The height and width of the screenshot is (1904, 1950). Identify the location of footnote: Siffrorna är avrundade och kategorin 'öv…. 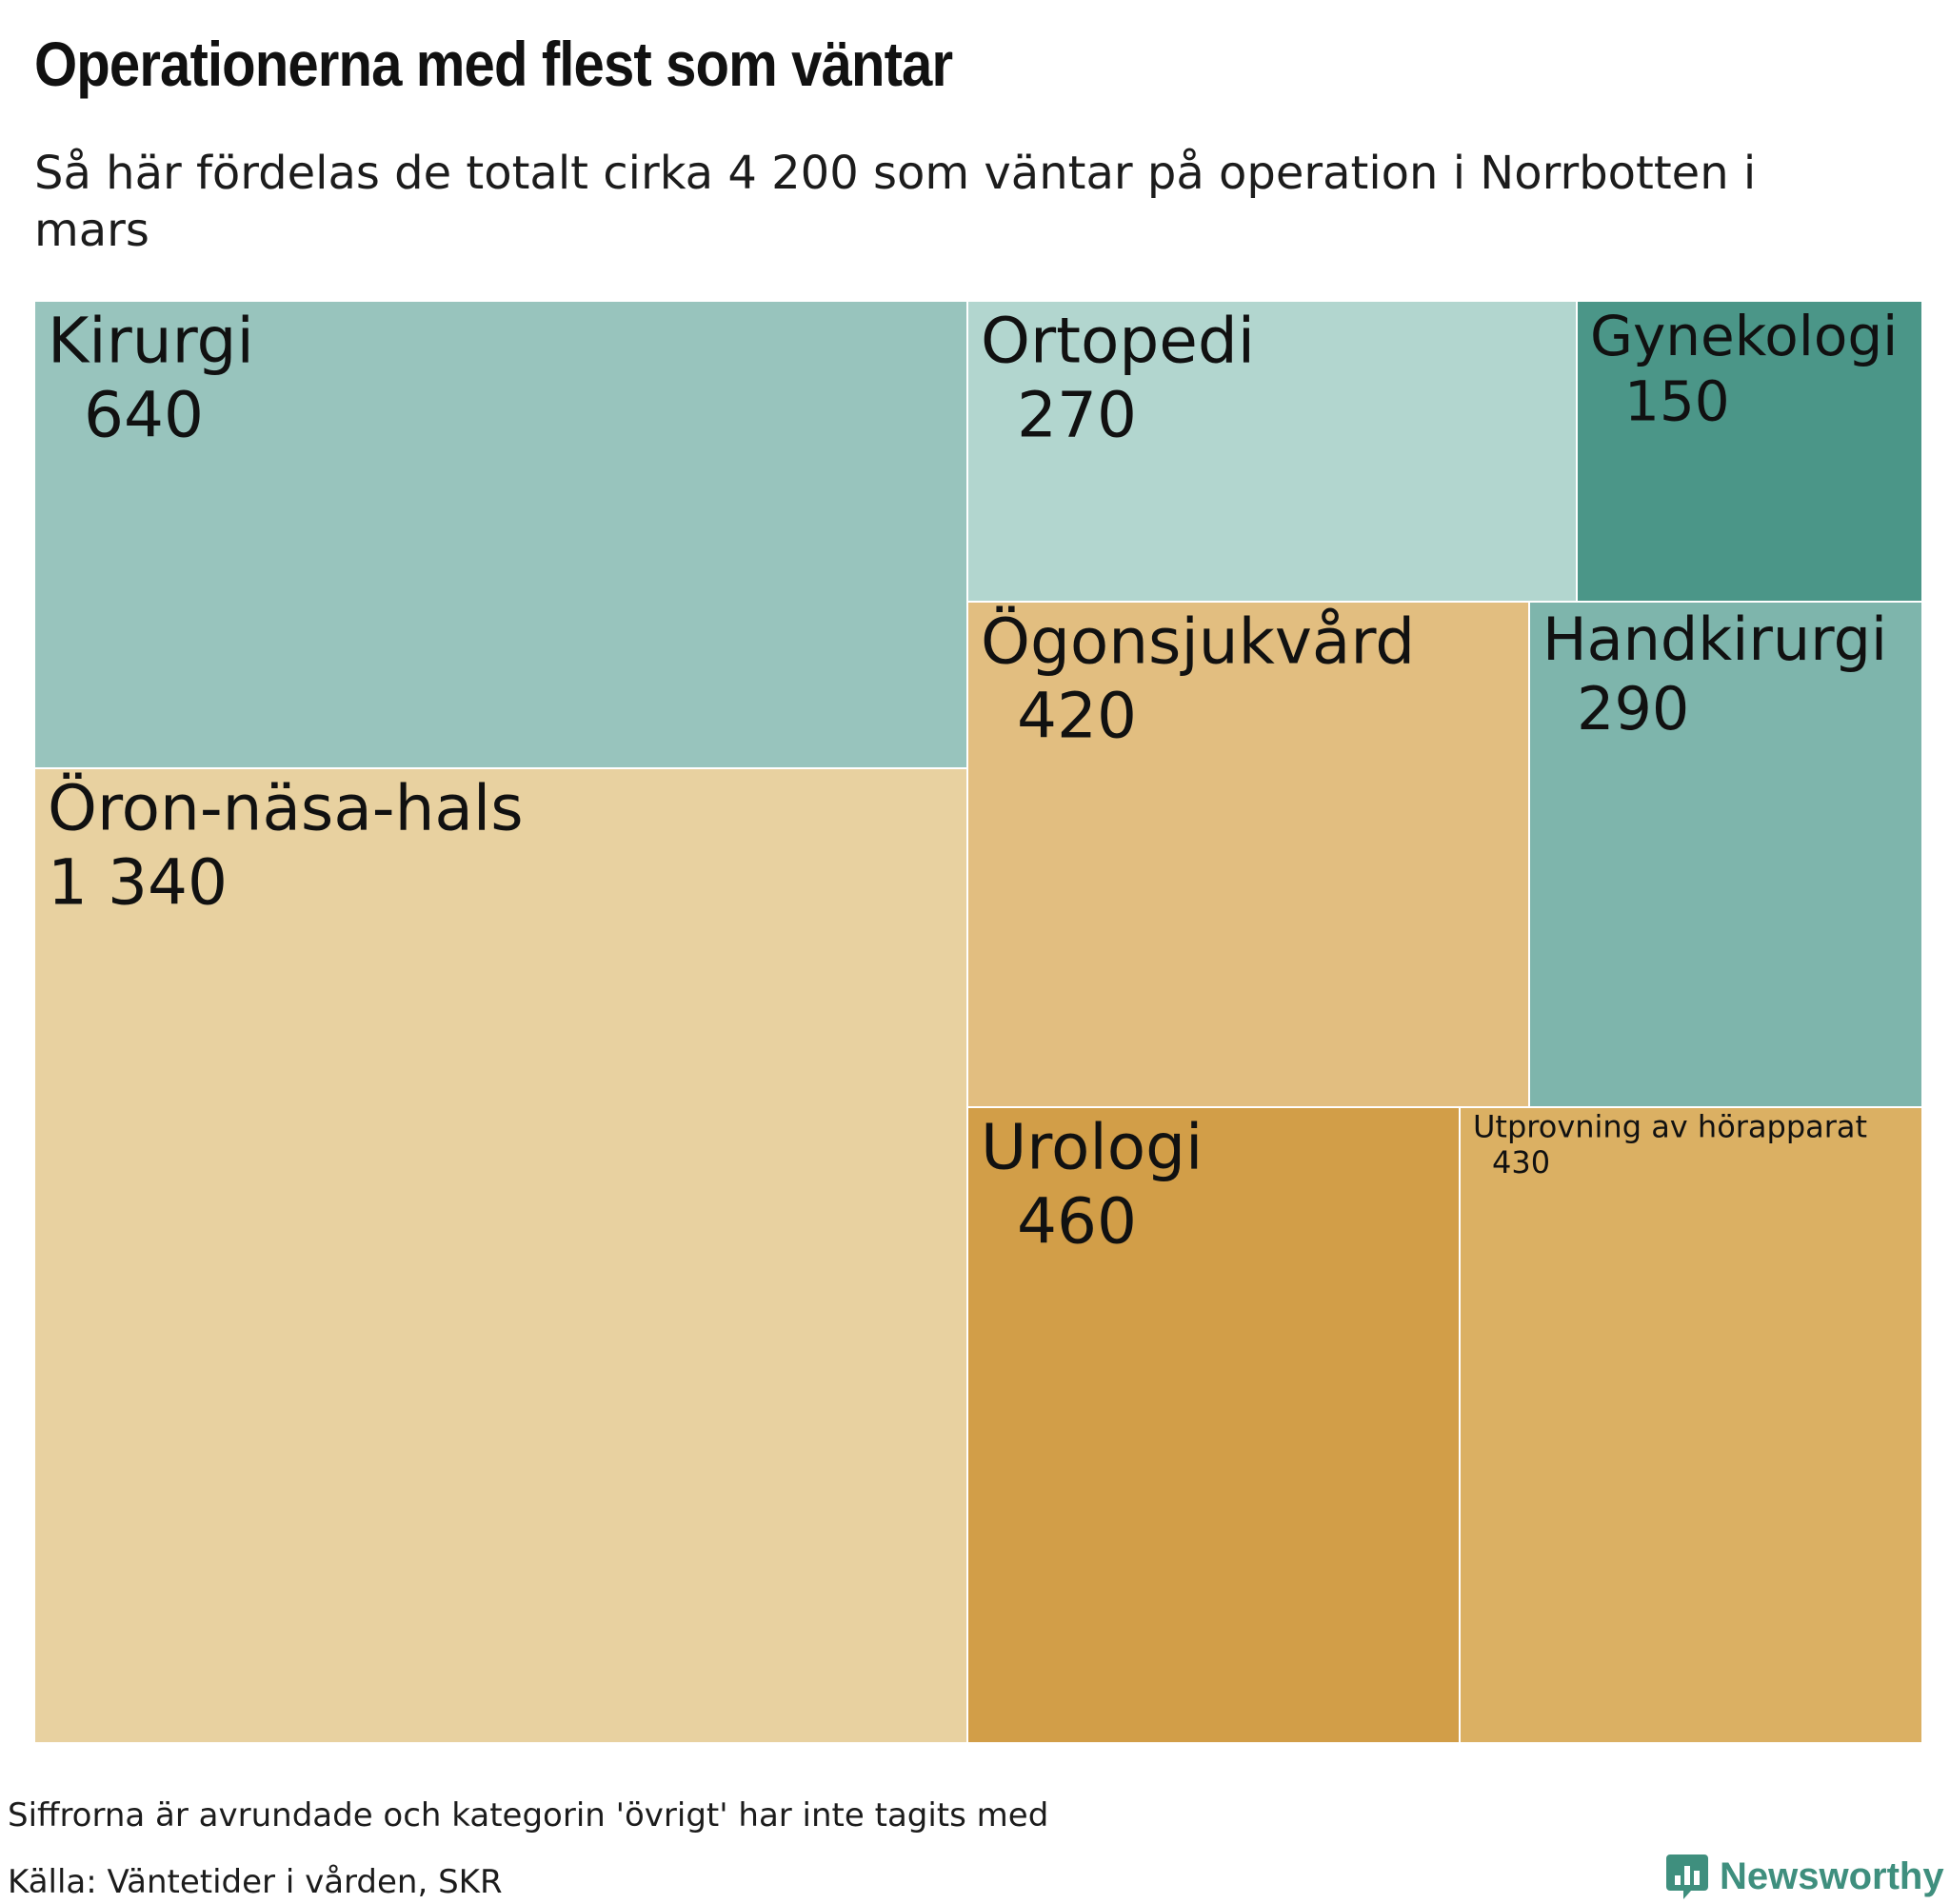
(528, 1815).